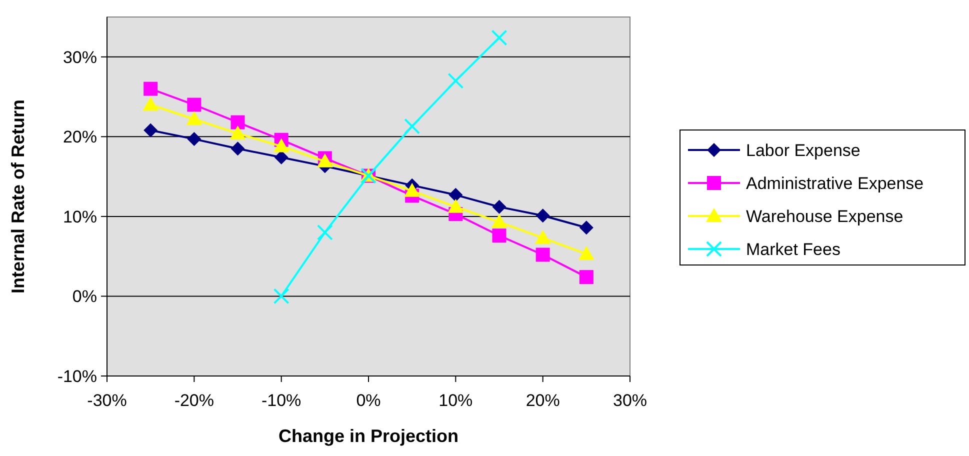 The height and width of the screenshot is (456, 969). Describe the element at coordinates (630, 400) in the screenshot. I see `x-tick-label: 30%` at that location.